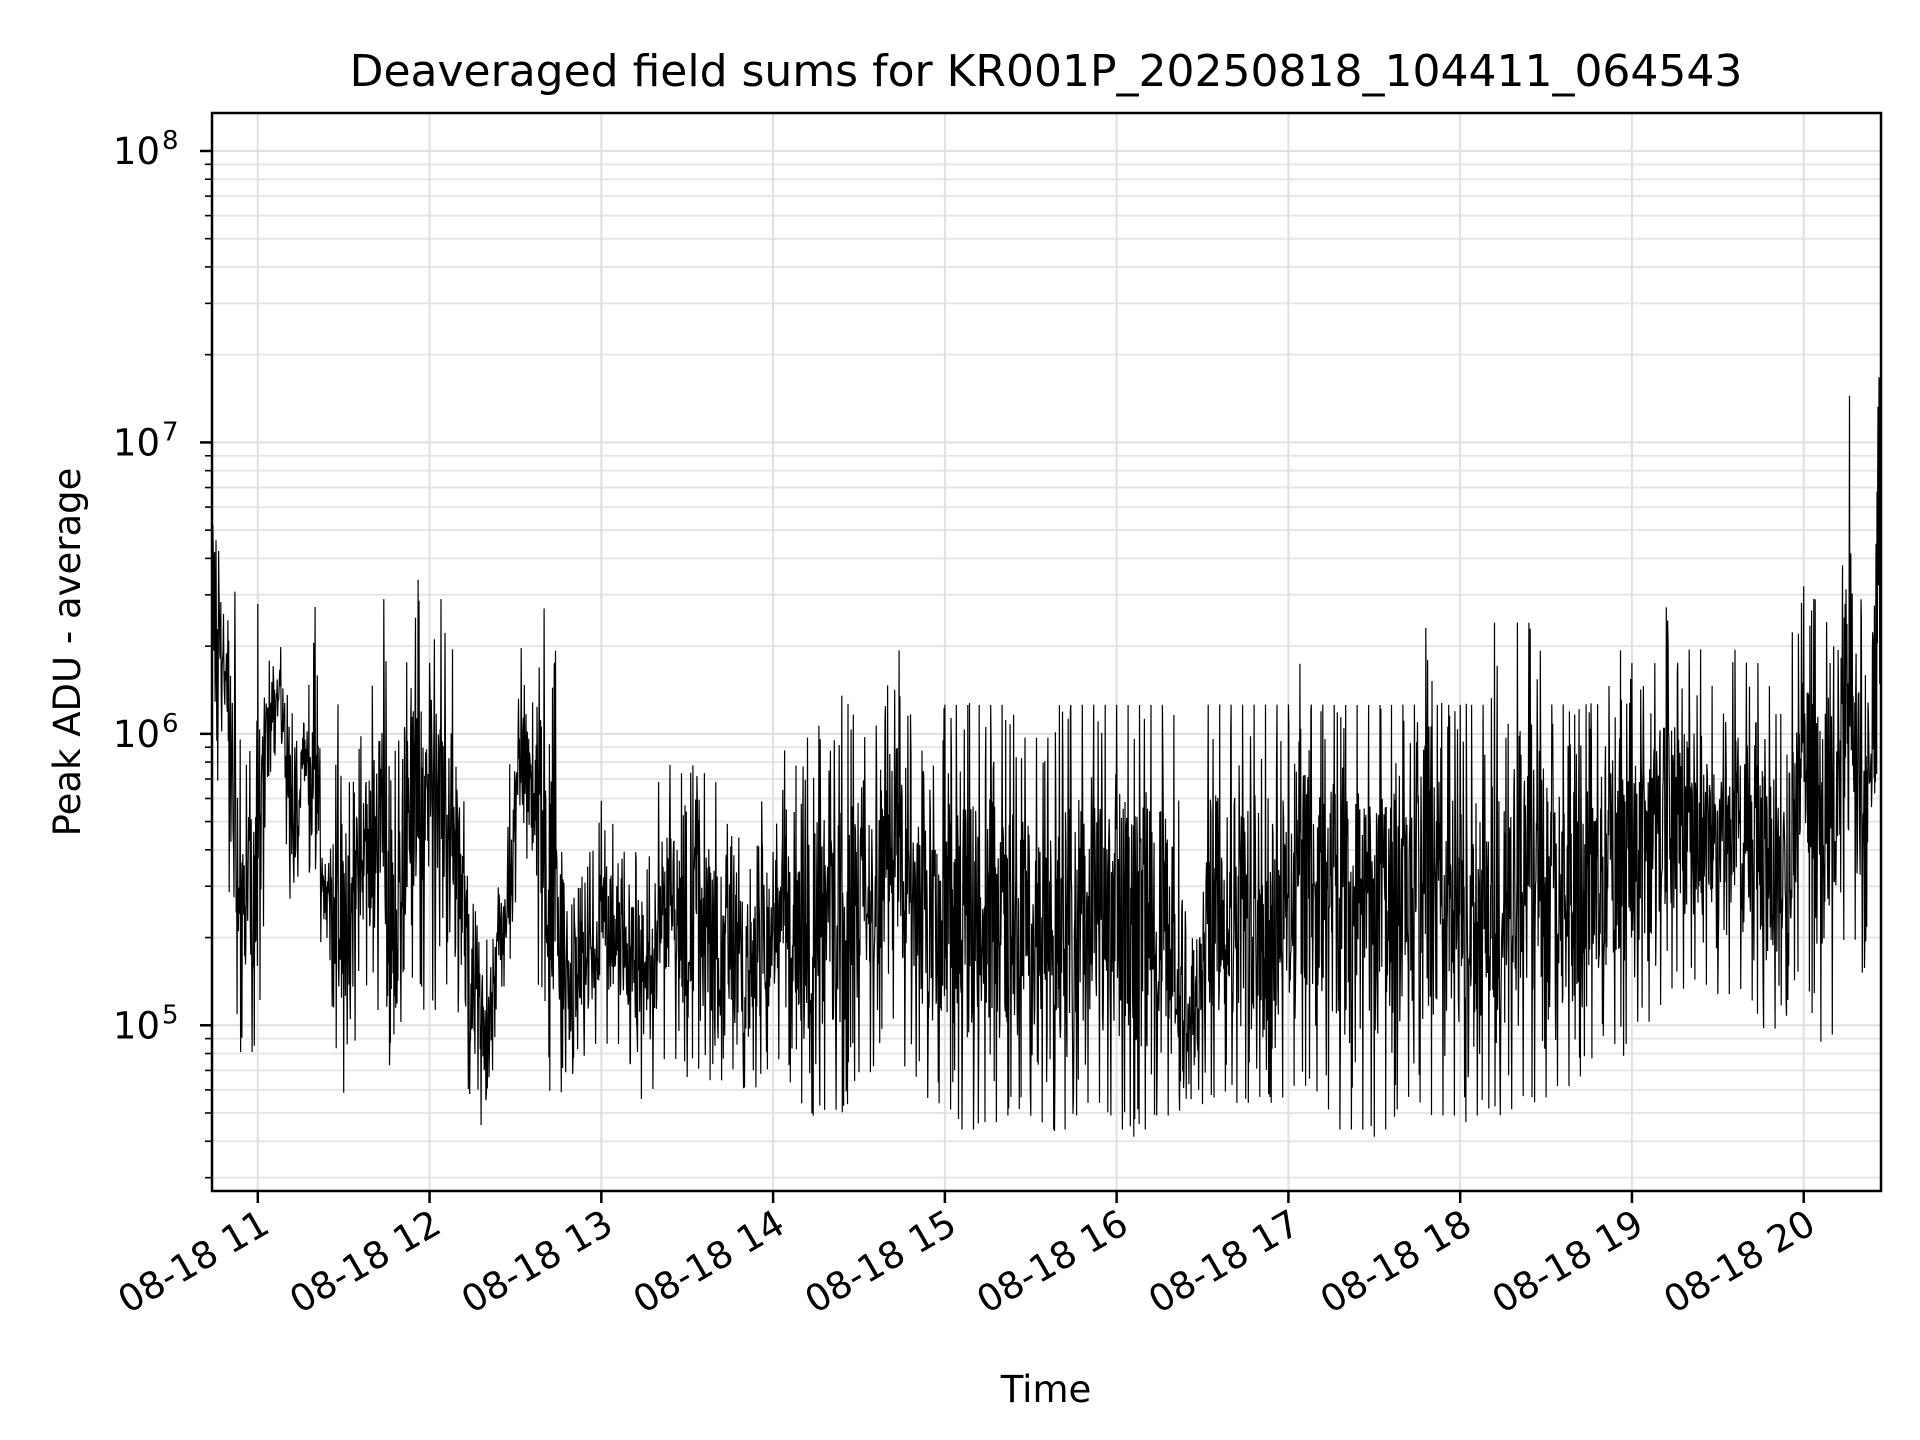 The width and height of the screenshot is (1920, 1440). Describe the element at coordinates (365, 1262) in the screenshot. I see `x-tick-label: 08-18 12` at that location.